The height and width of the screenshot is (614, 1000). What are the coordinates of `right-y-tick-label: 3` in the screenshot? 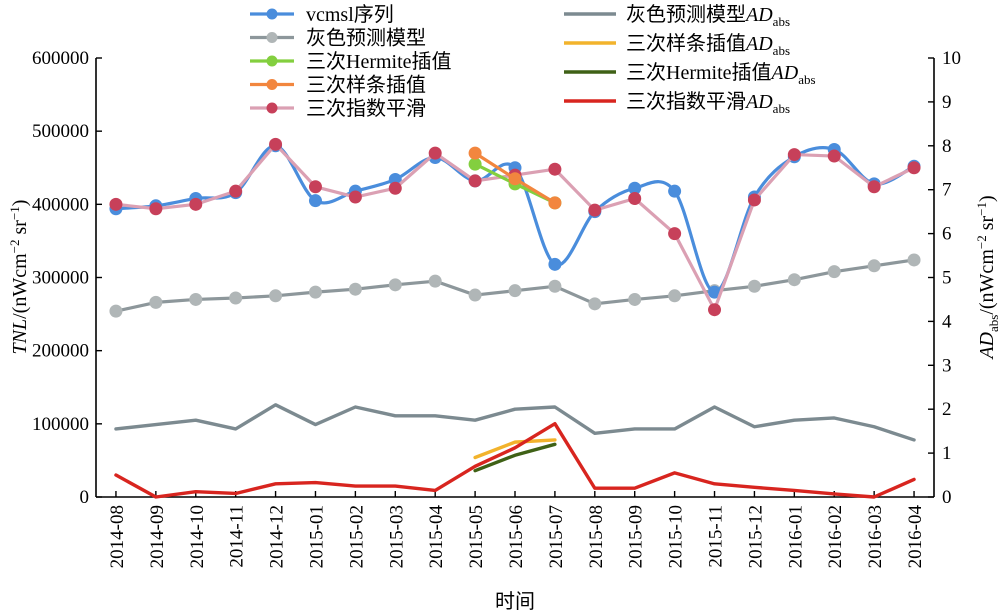 It's located at (947, 365).